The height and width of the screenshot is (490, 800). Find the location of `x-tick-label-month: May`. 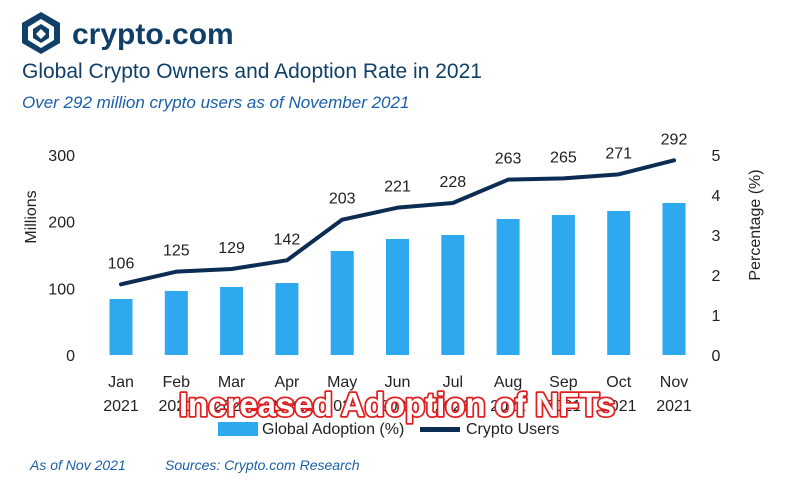

x-tick-label-month: May is located at coordinates (342, 382).